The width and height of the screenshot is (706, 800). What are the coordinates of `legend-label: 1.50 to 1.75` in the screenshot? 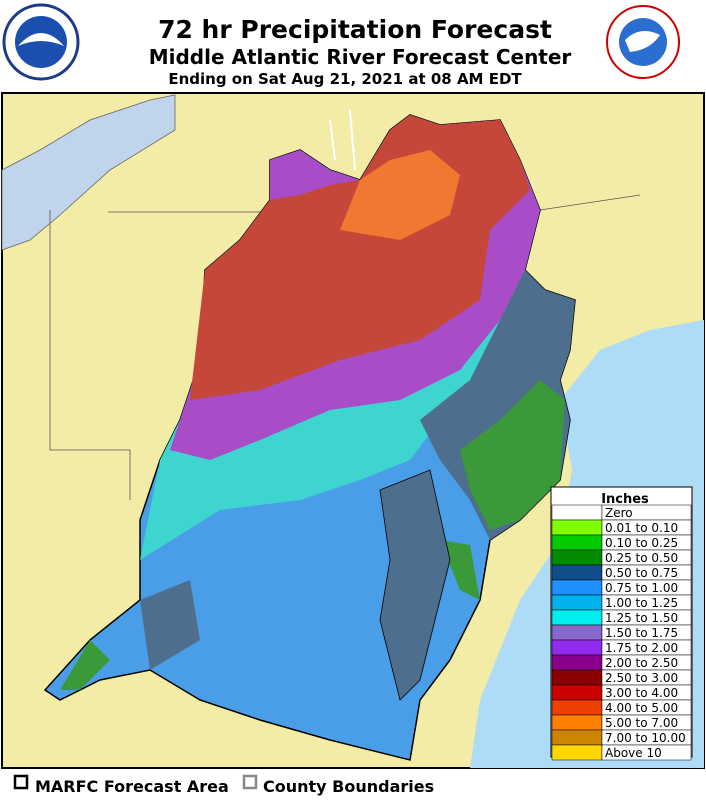 It's located at (641, 633).